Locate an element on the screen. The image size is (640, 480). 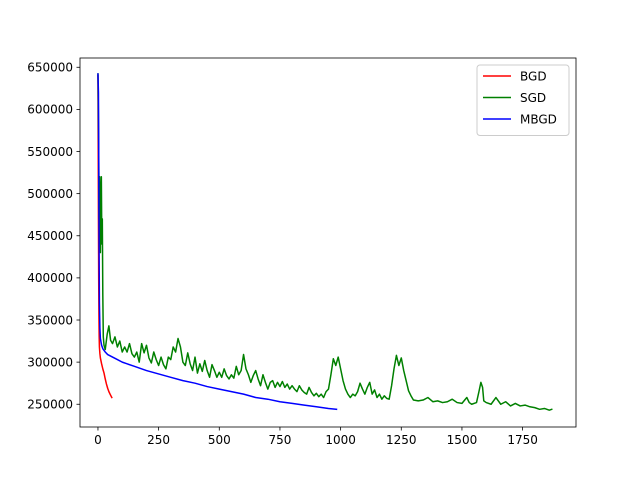
x-tick-label: 0 is located at coordinates (98, 440).